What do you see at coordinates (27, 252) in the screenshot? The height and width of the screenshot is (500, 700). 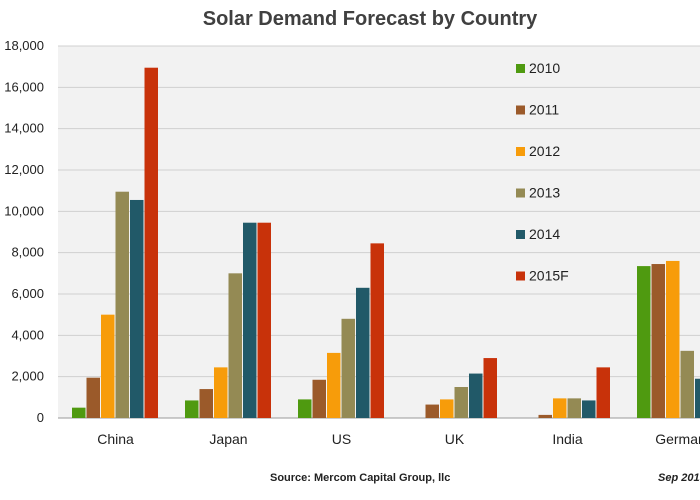 I see `y-tick-label: 8,000` at bounding box center [27, 252].